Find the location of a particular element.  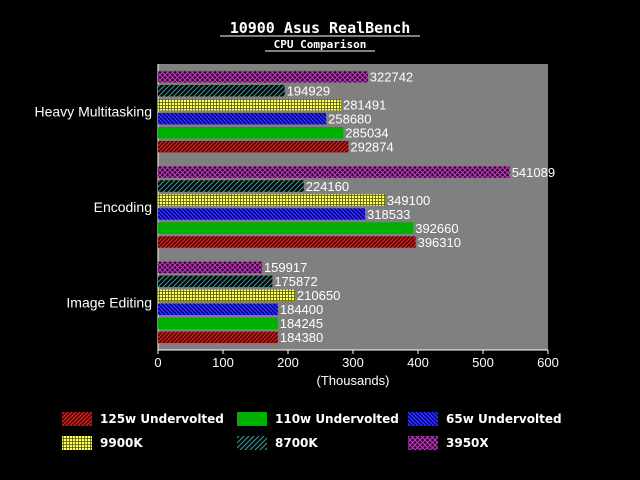

bar-encoding-65w-undervolted is located at coordinates (262, 214).